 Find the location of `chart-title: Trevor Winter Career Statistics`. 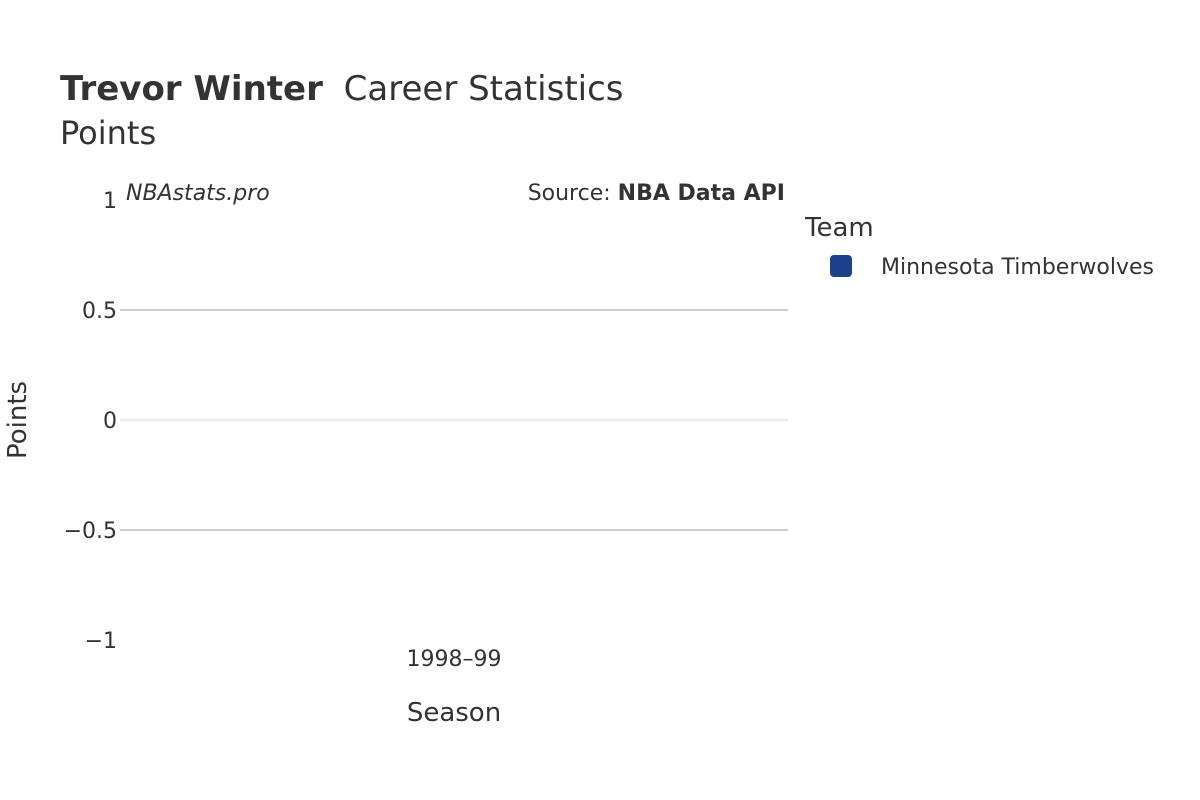

chart-title: Trevor Winter Career Statistics is located at coordinates (342, 89).